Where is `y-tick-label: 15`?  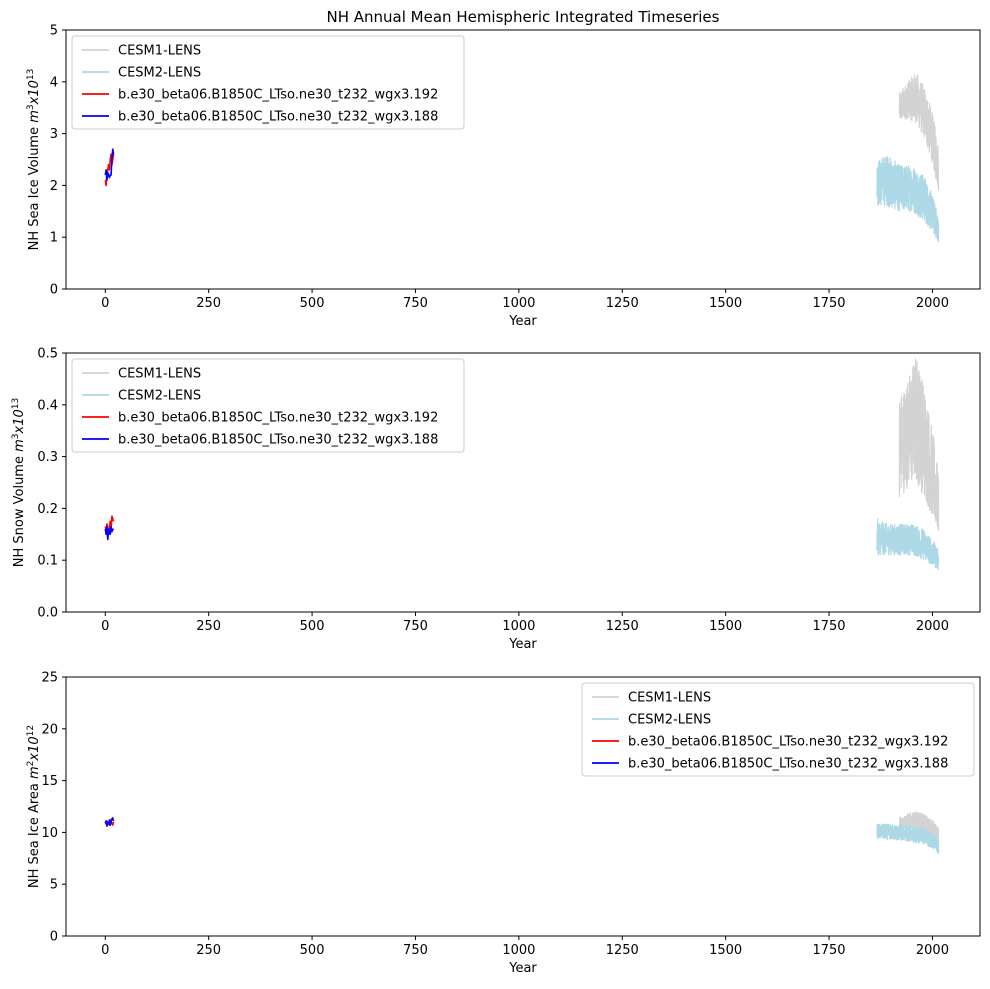 y-tick-label: 15 is located at coordinates (49, 781).